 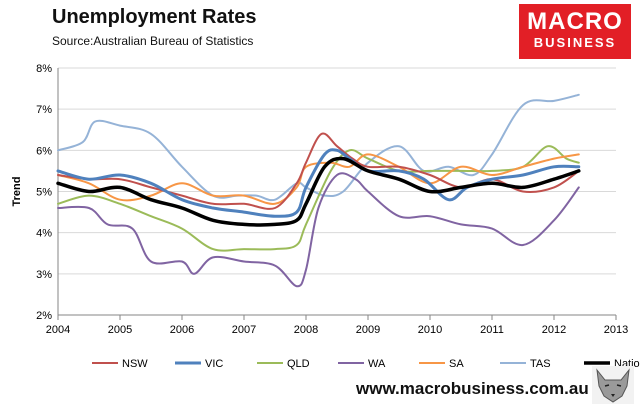 I want to click on x-tick-label: 2012, so click(x=554, y=330).